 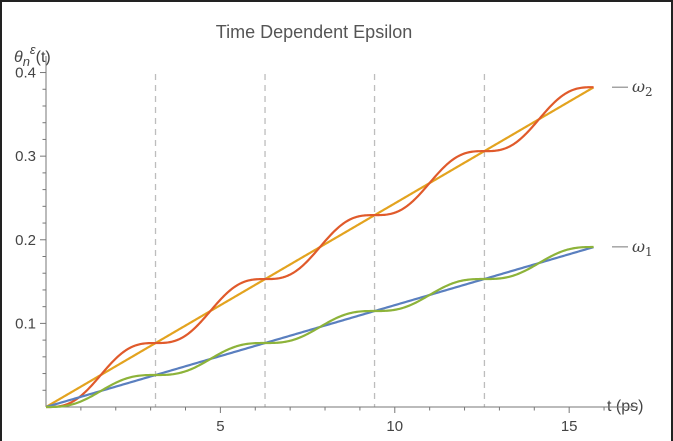 I want to click on y-tick-label: 0.3, so click(x=25, y=156).